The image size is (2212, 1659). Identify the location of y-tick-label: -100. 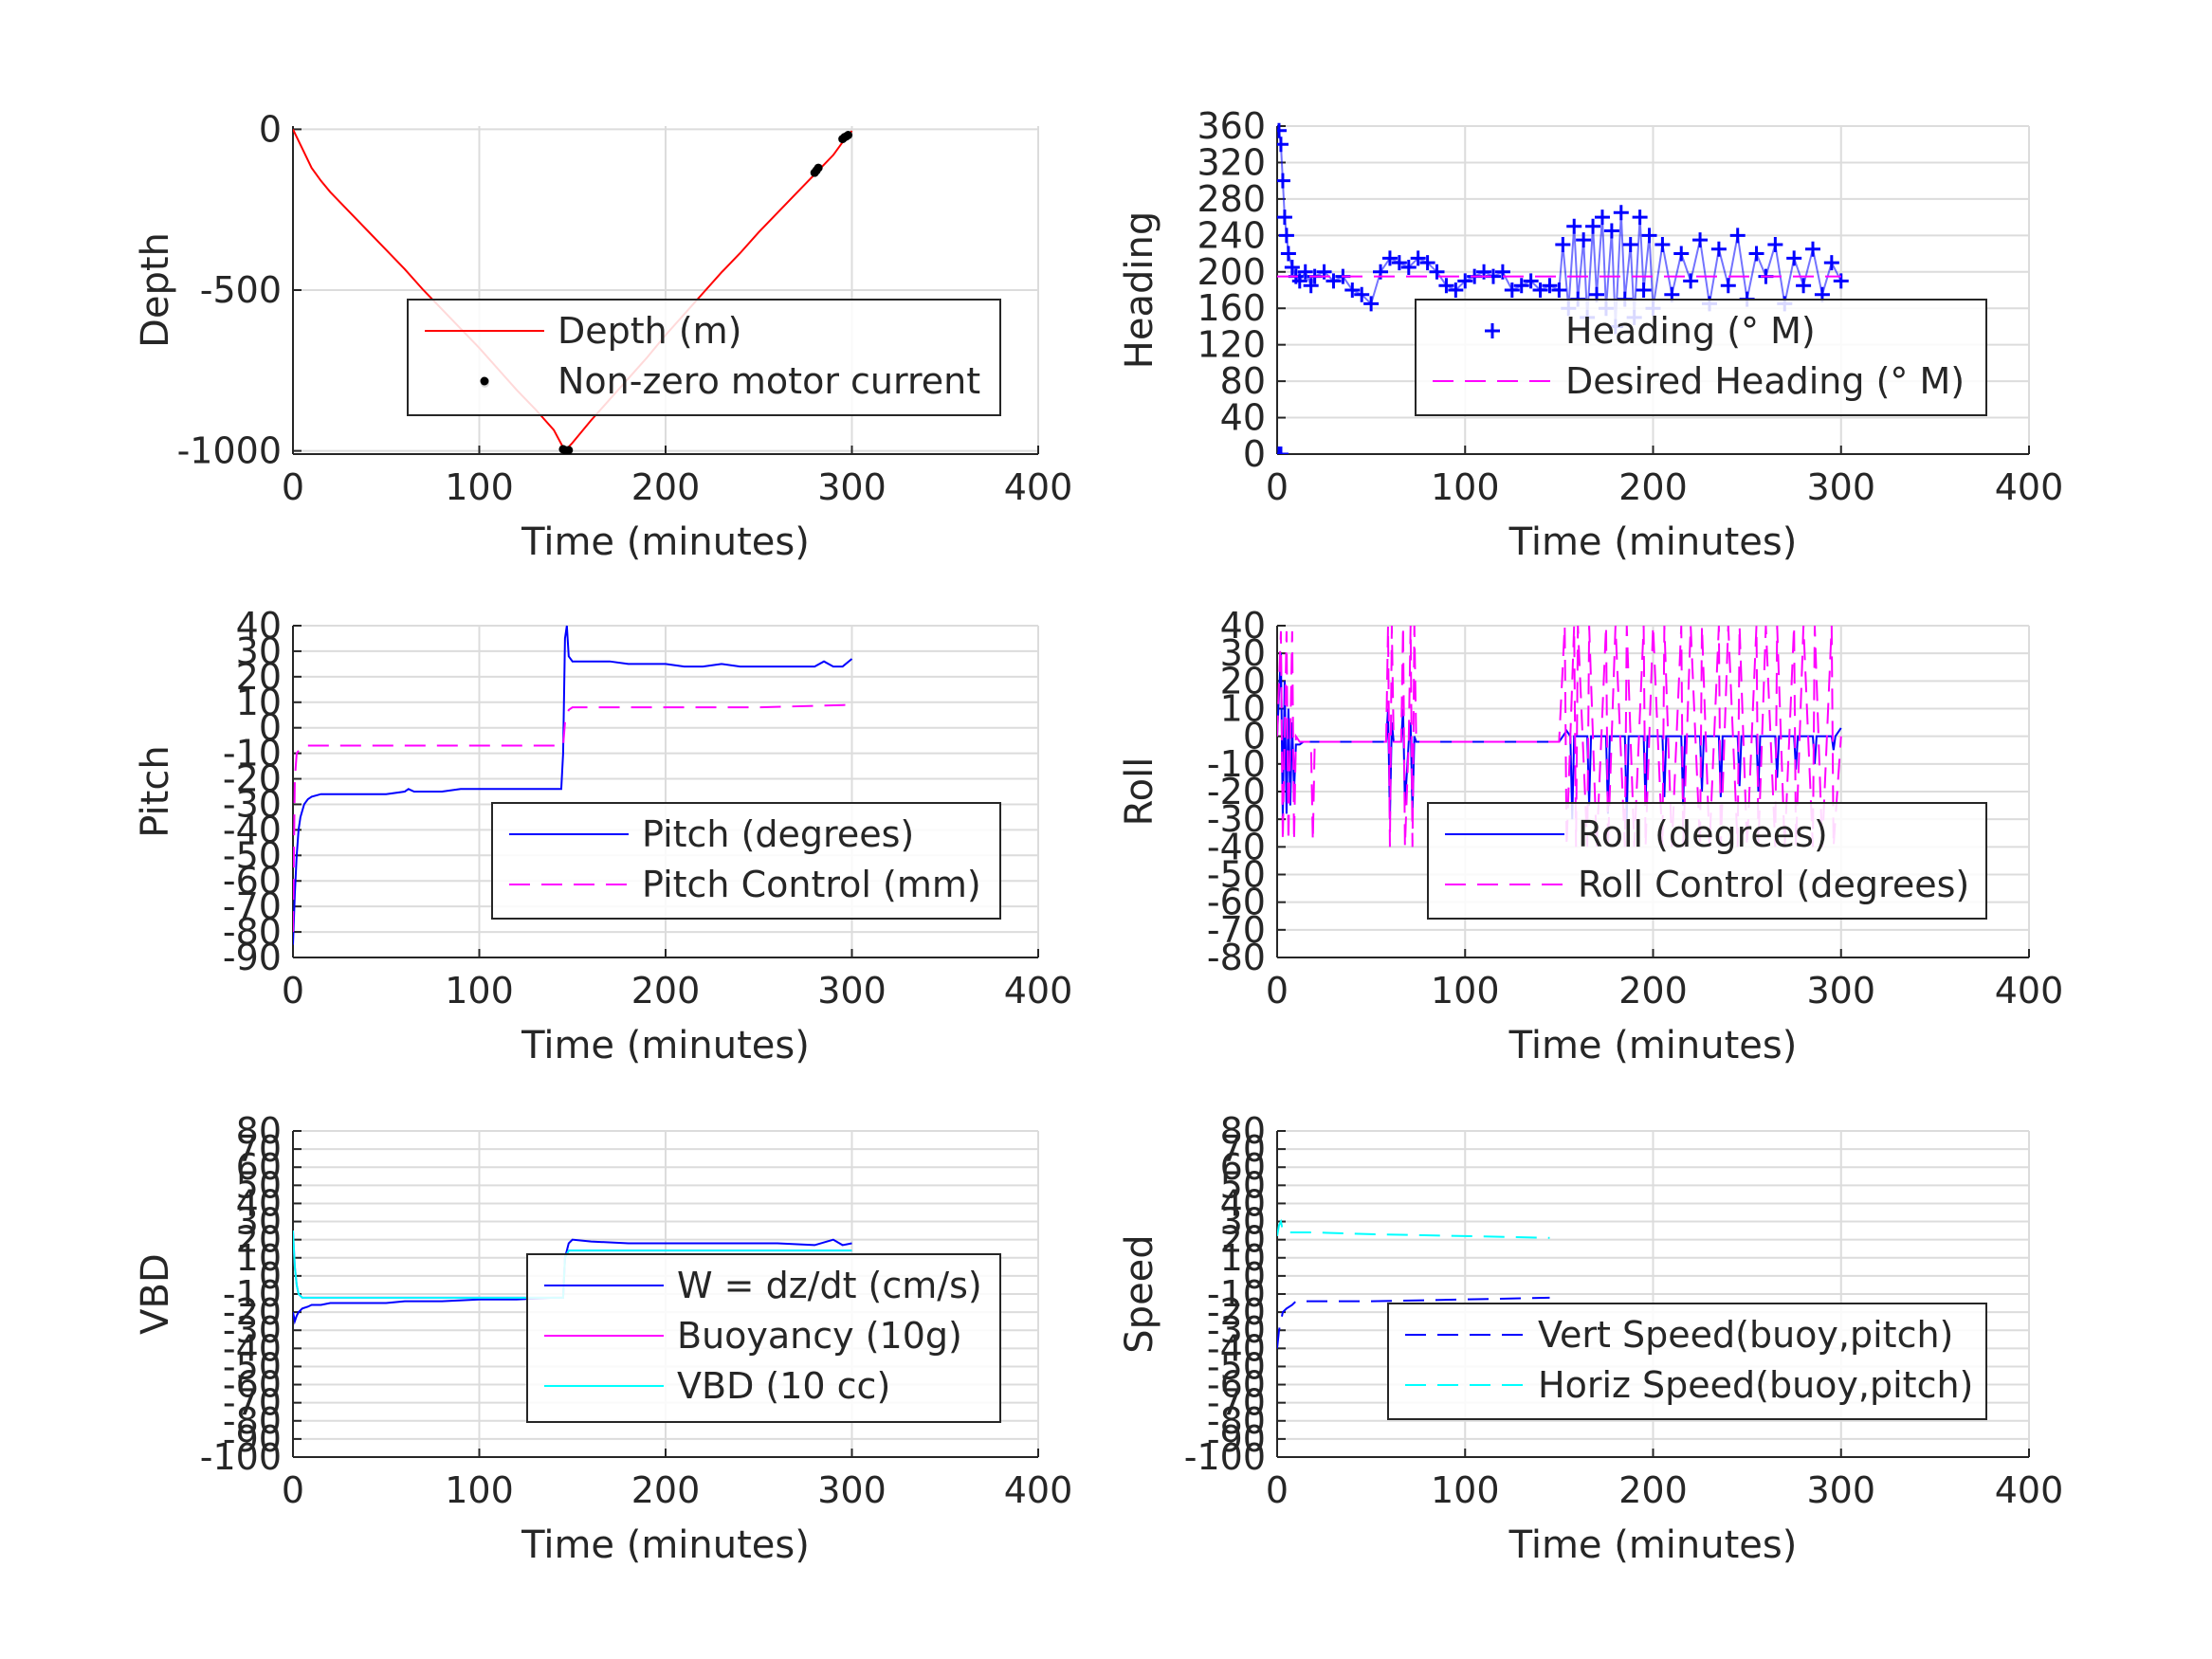
(241, 1457).